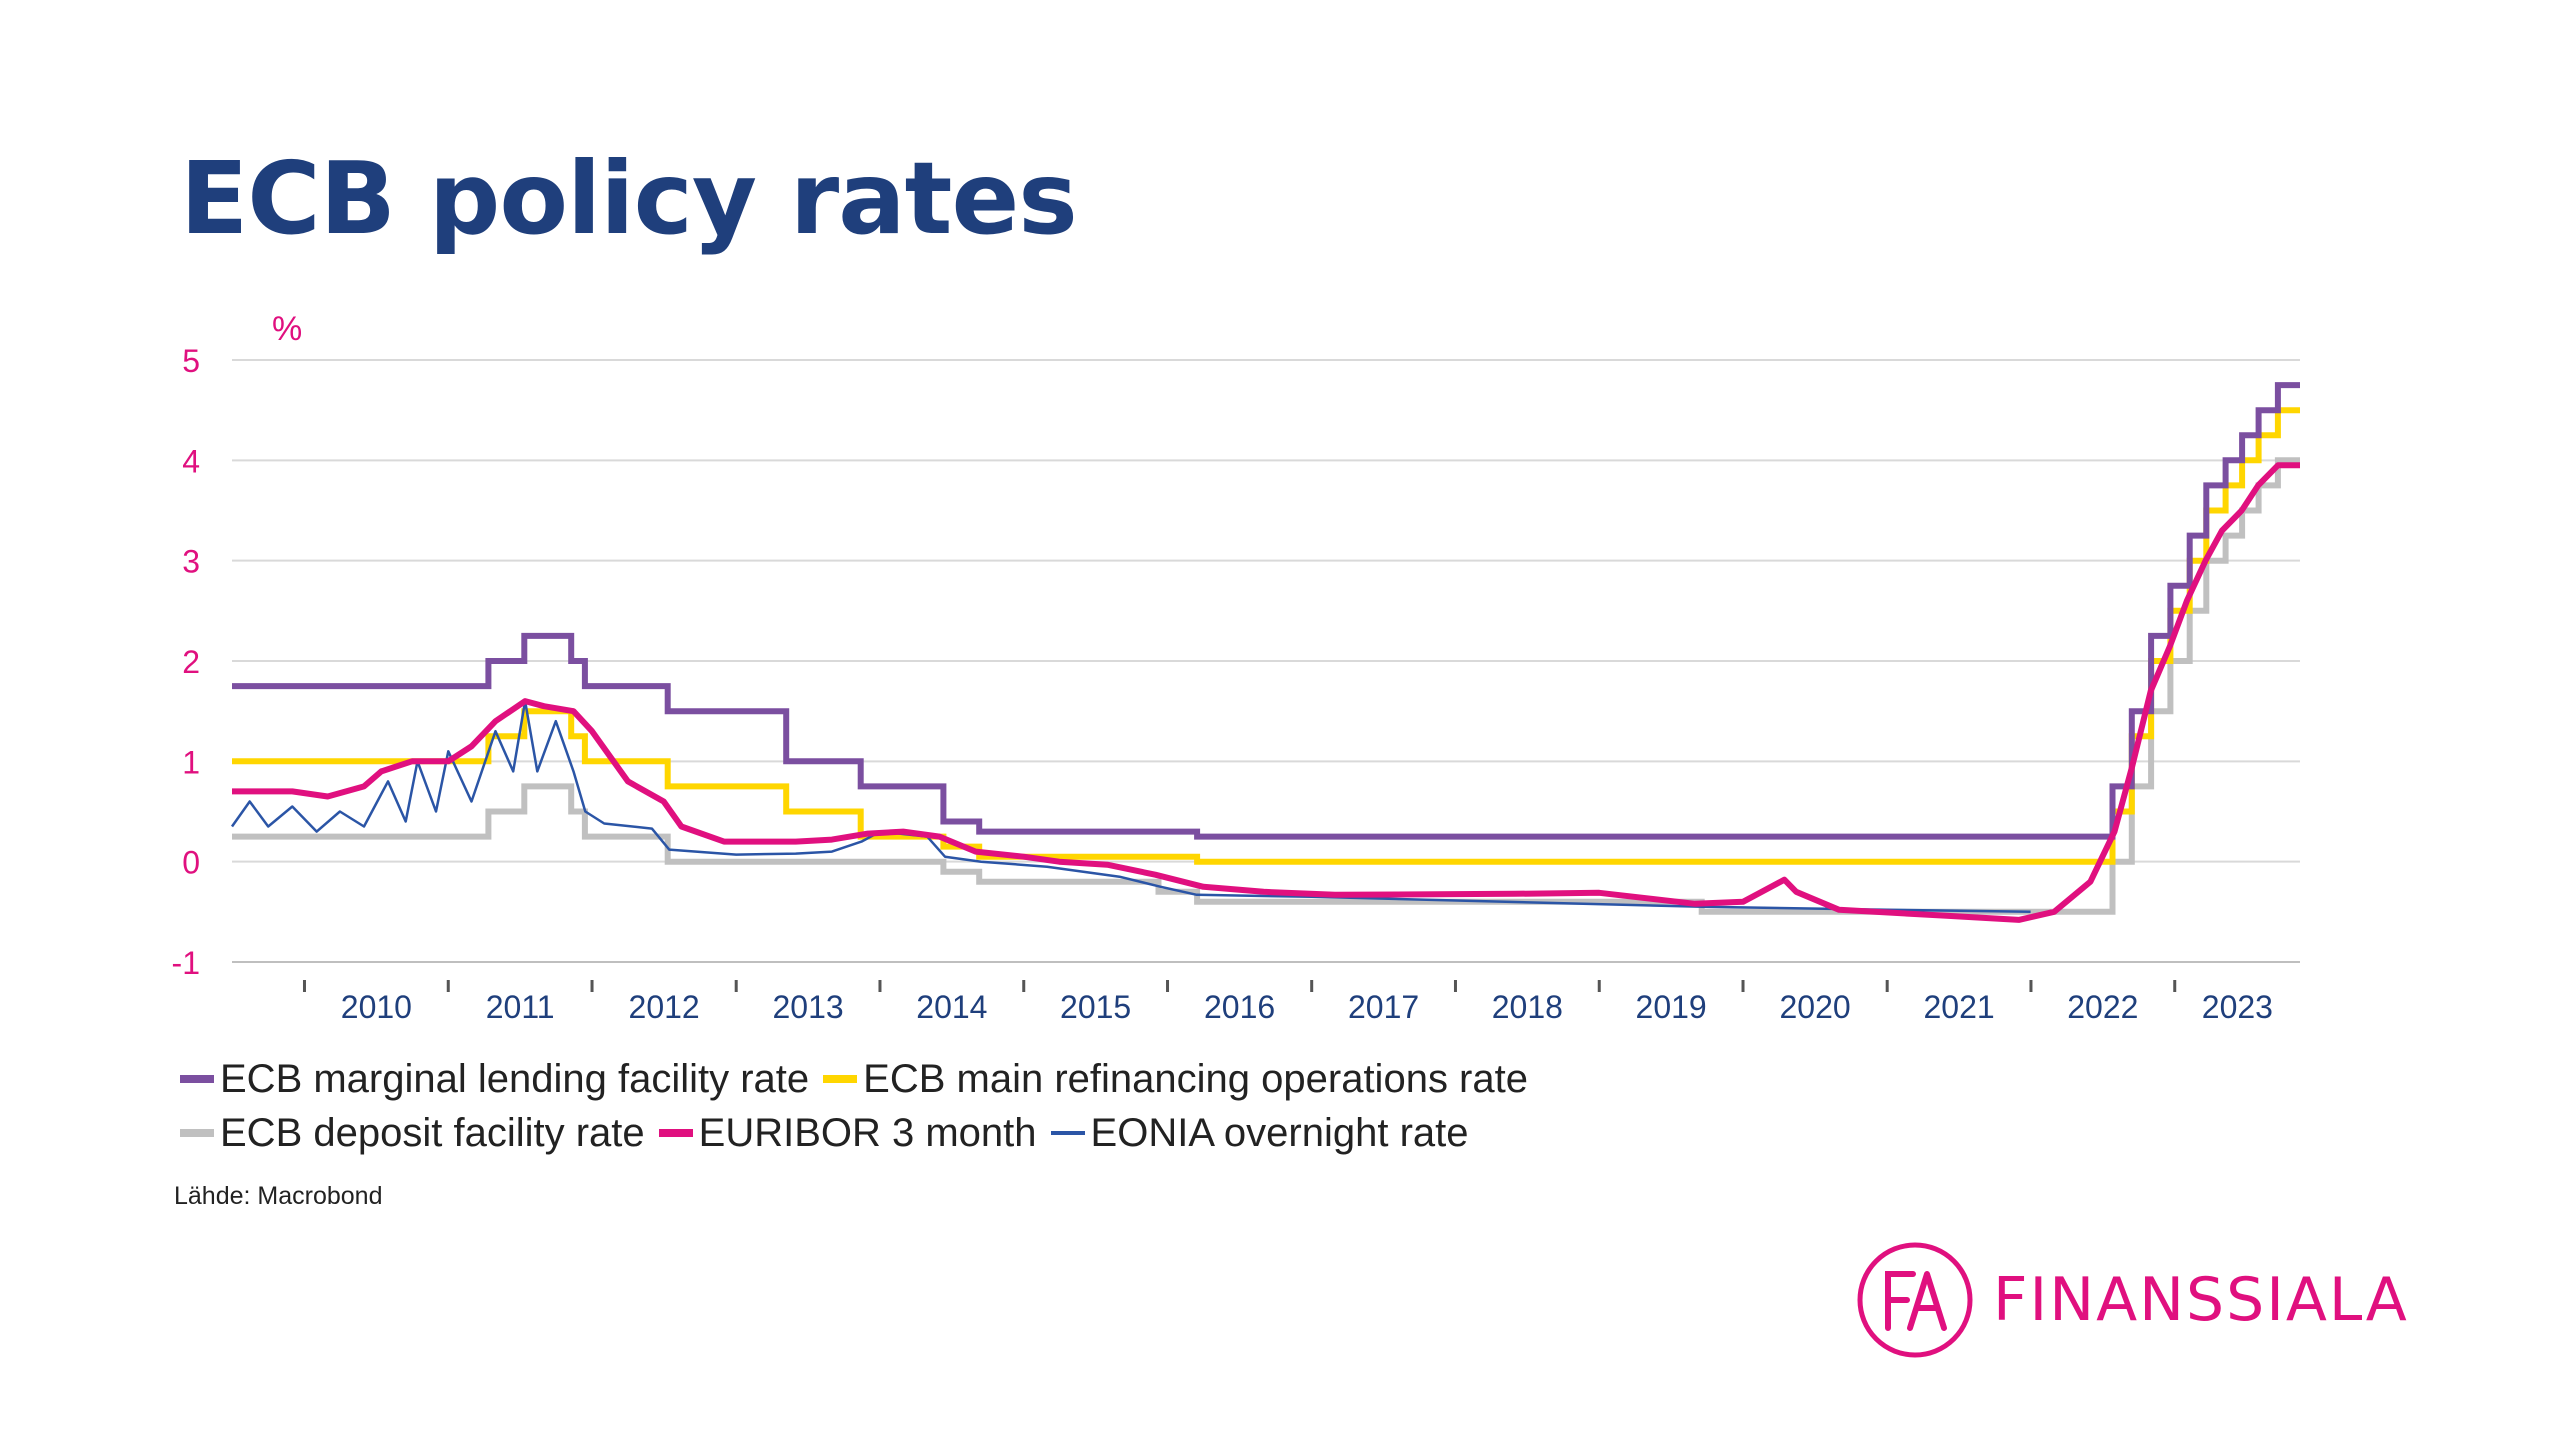 The image size is (2560, 1440). I want to click on logo-wordmark: FINANSSIALA, so click(2201, 1300).